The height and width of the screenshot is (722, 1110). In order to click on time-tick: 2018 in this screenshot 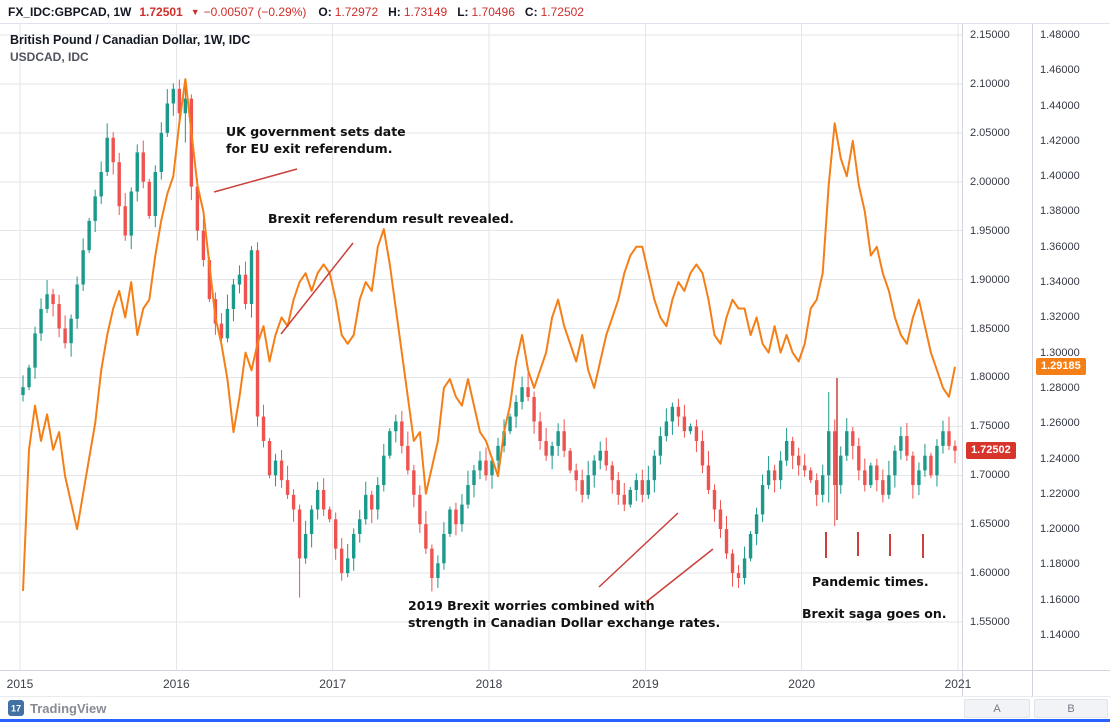, I will do `click(489, 684)`.